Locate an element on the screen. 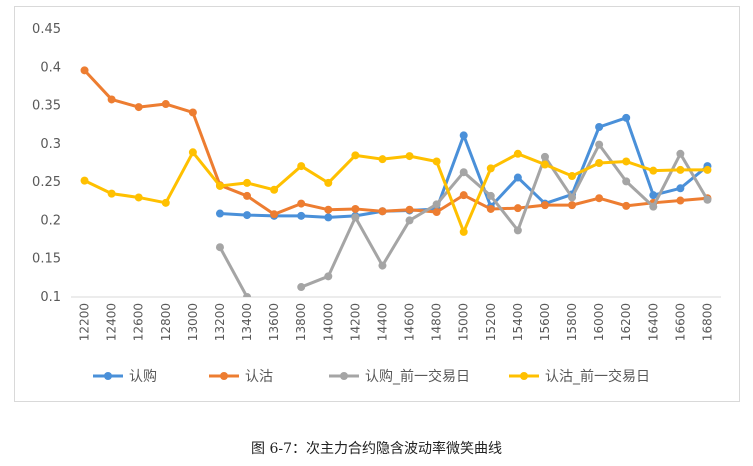  y-tick-label: 0.1 is located at coordinates (50, 297).